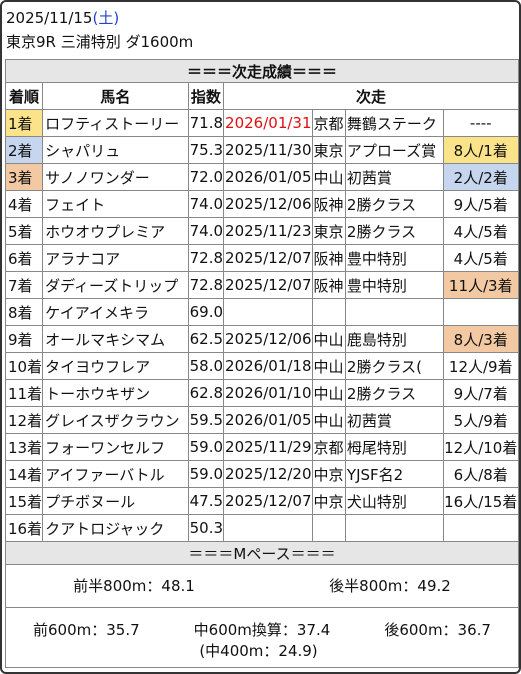  What do you see at coordinates (480, 474) in the screenshot?
I see `next-result-cell: 6人/8着` at bounding box center [480, 474].